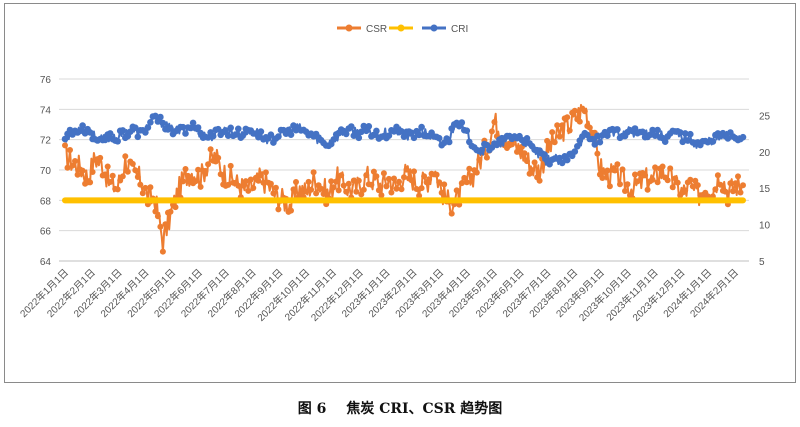 The height and width of the screenshot is (427, 800). What do you see at coordinates (376, 29) in the screenshot?
I see `legend-csr-label: CSR` at bounding box center [376, 29].